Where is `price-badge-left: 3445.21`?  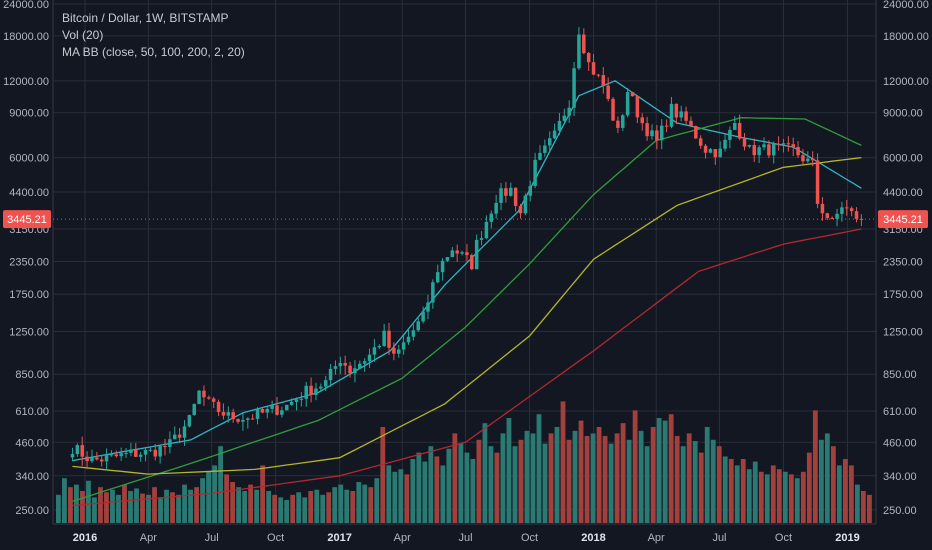
price-badge-left: 3445.21 is located at coordinates (27, 220).